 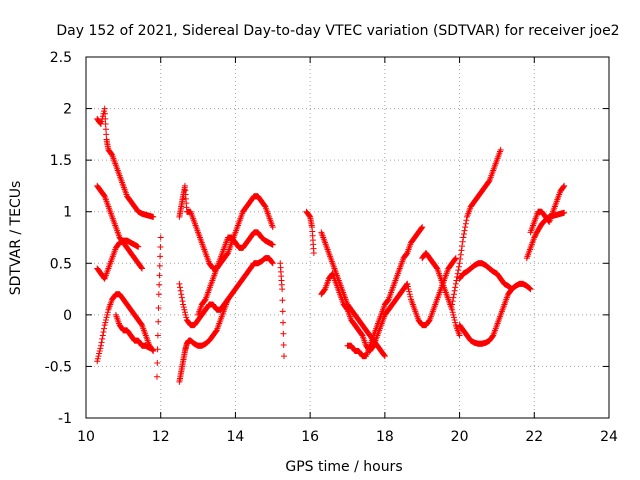 I want to click on y-tick-label: 1.5, so click(x=61, y=161).